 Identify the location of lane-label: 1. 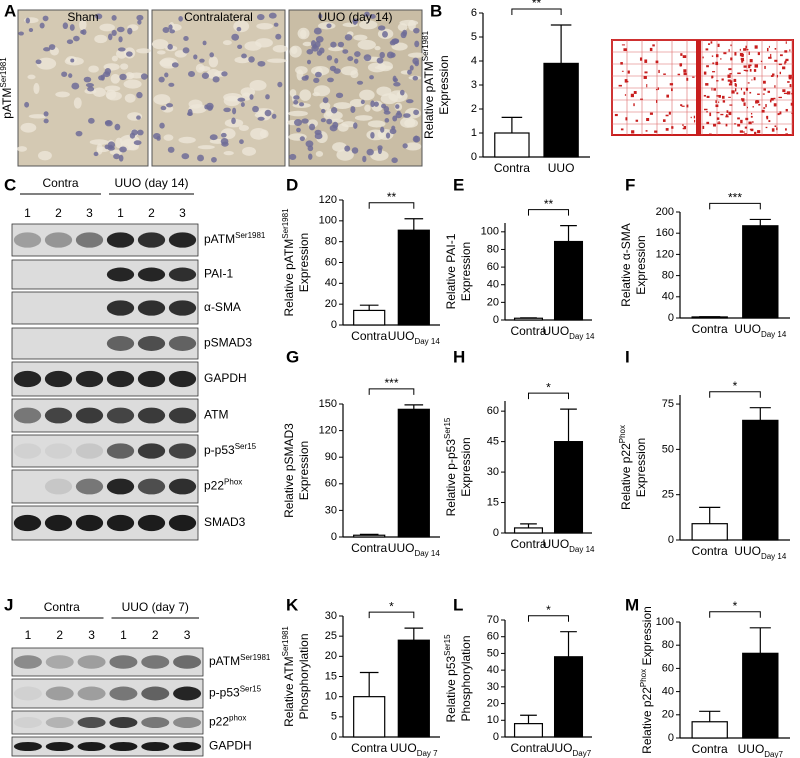
(27, 213).